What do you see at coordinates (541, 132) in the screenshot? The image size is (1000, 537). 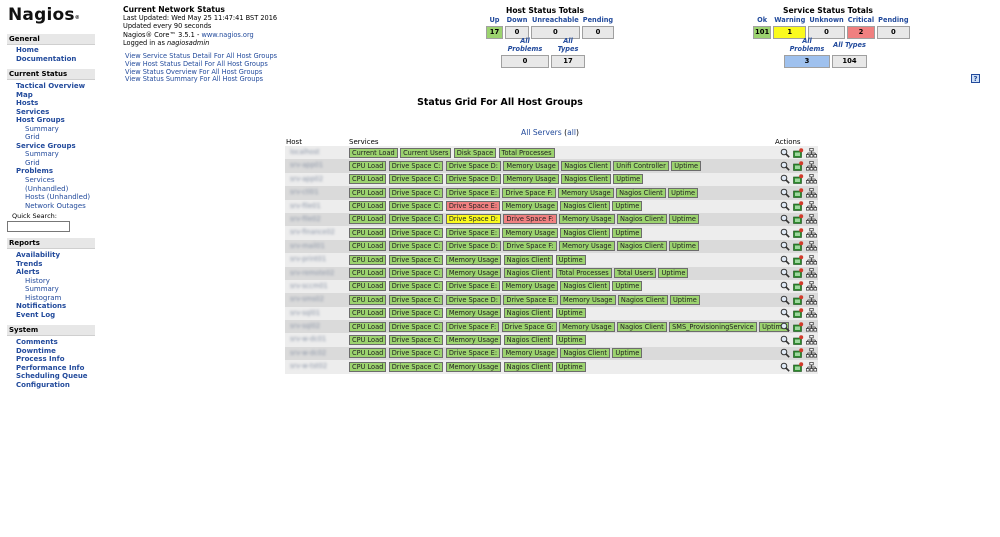 I see `hostgroup-name-link: All Servers` at bounding box center [541, 132].